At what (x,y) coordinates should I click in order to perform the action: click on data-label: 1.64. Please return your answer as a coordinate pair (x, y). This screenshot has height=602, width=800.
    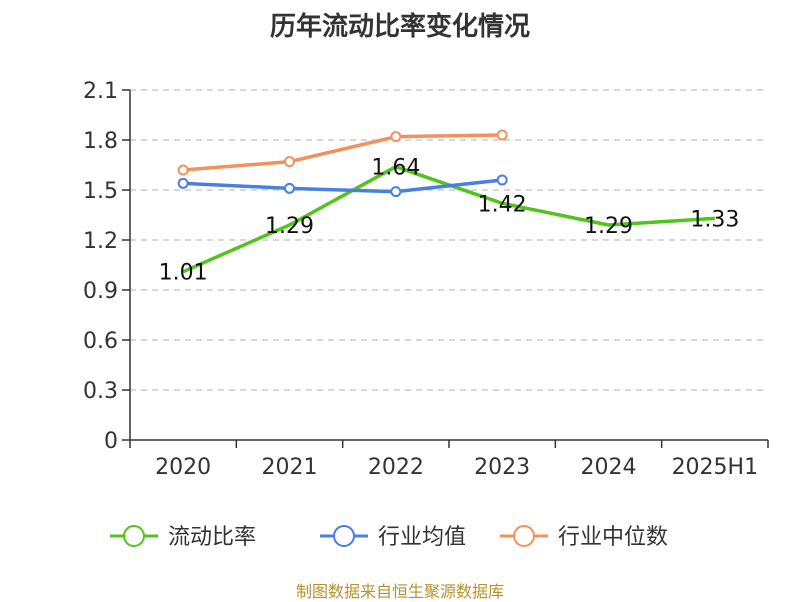
    Looking at the image, I should click on (395, 168).